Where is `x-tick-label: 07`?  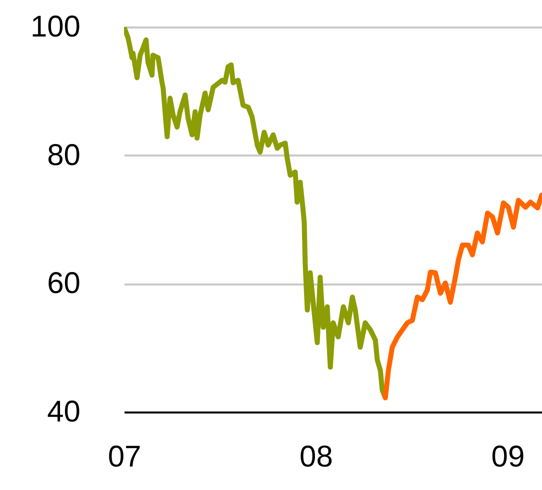
x-tick-label: 07 is located at coordinates (125, 457).